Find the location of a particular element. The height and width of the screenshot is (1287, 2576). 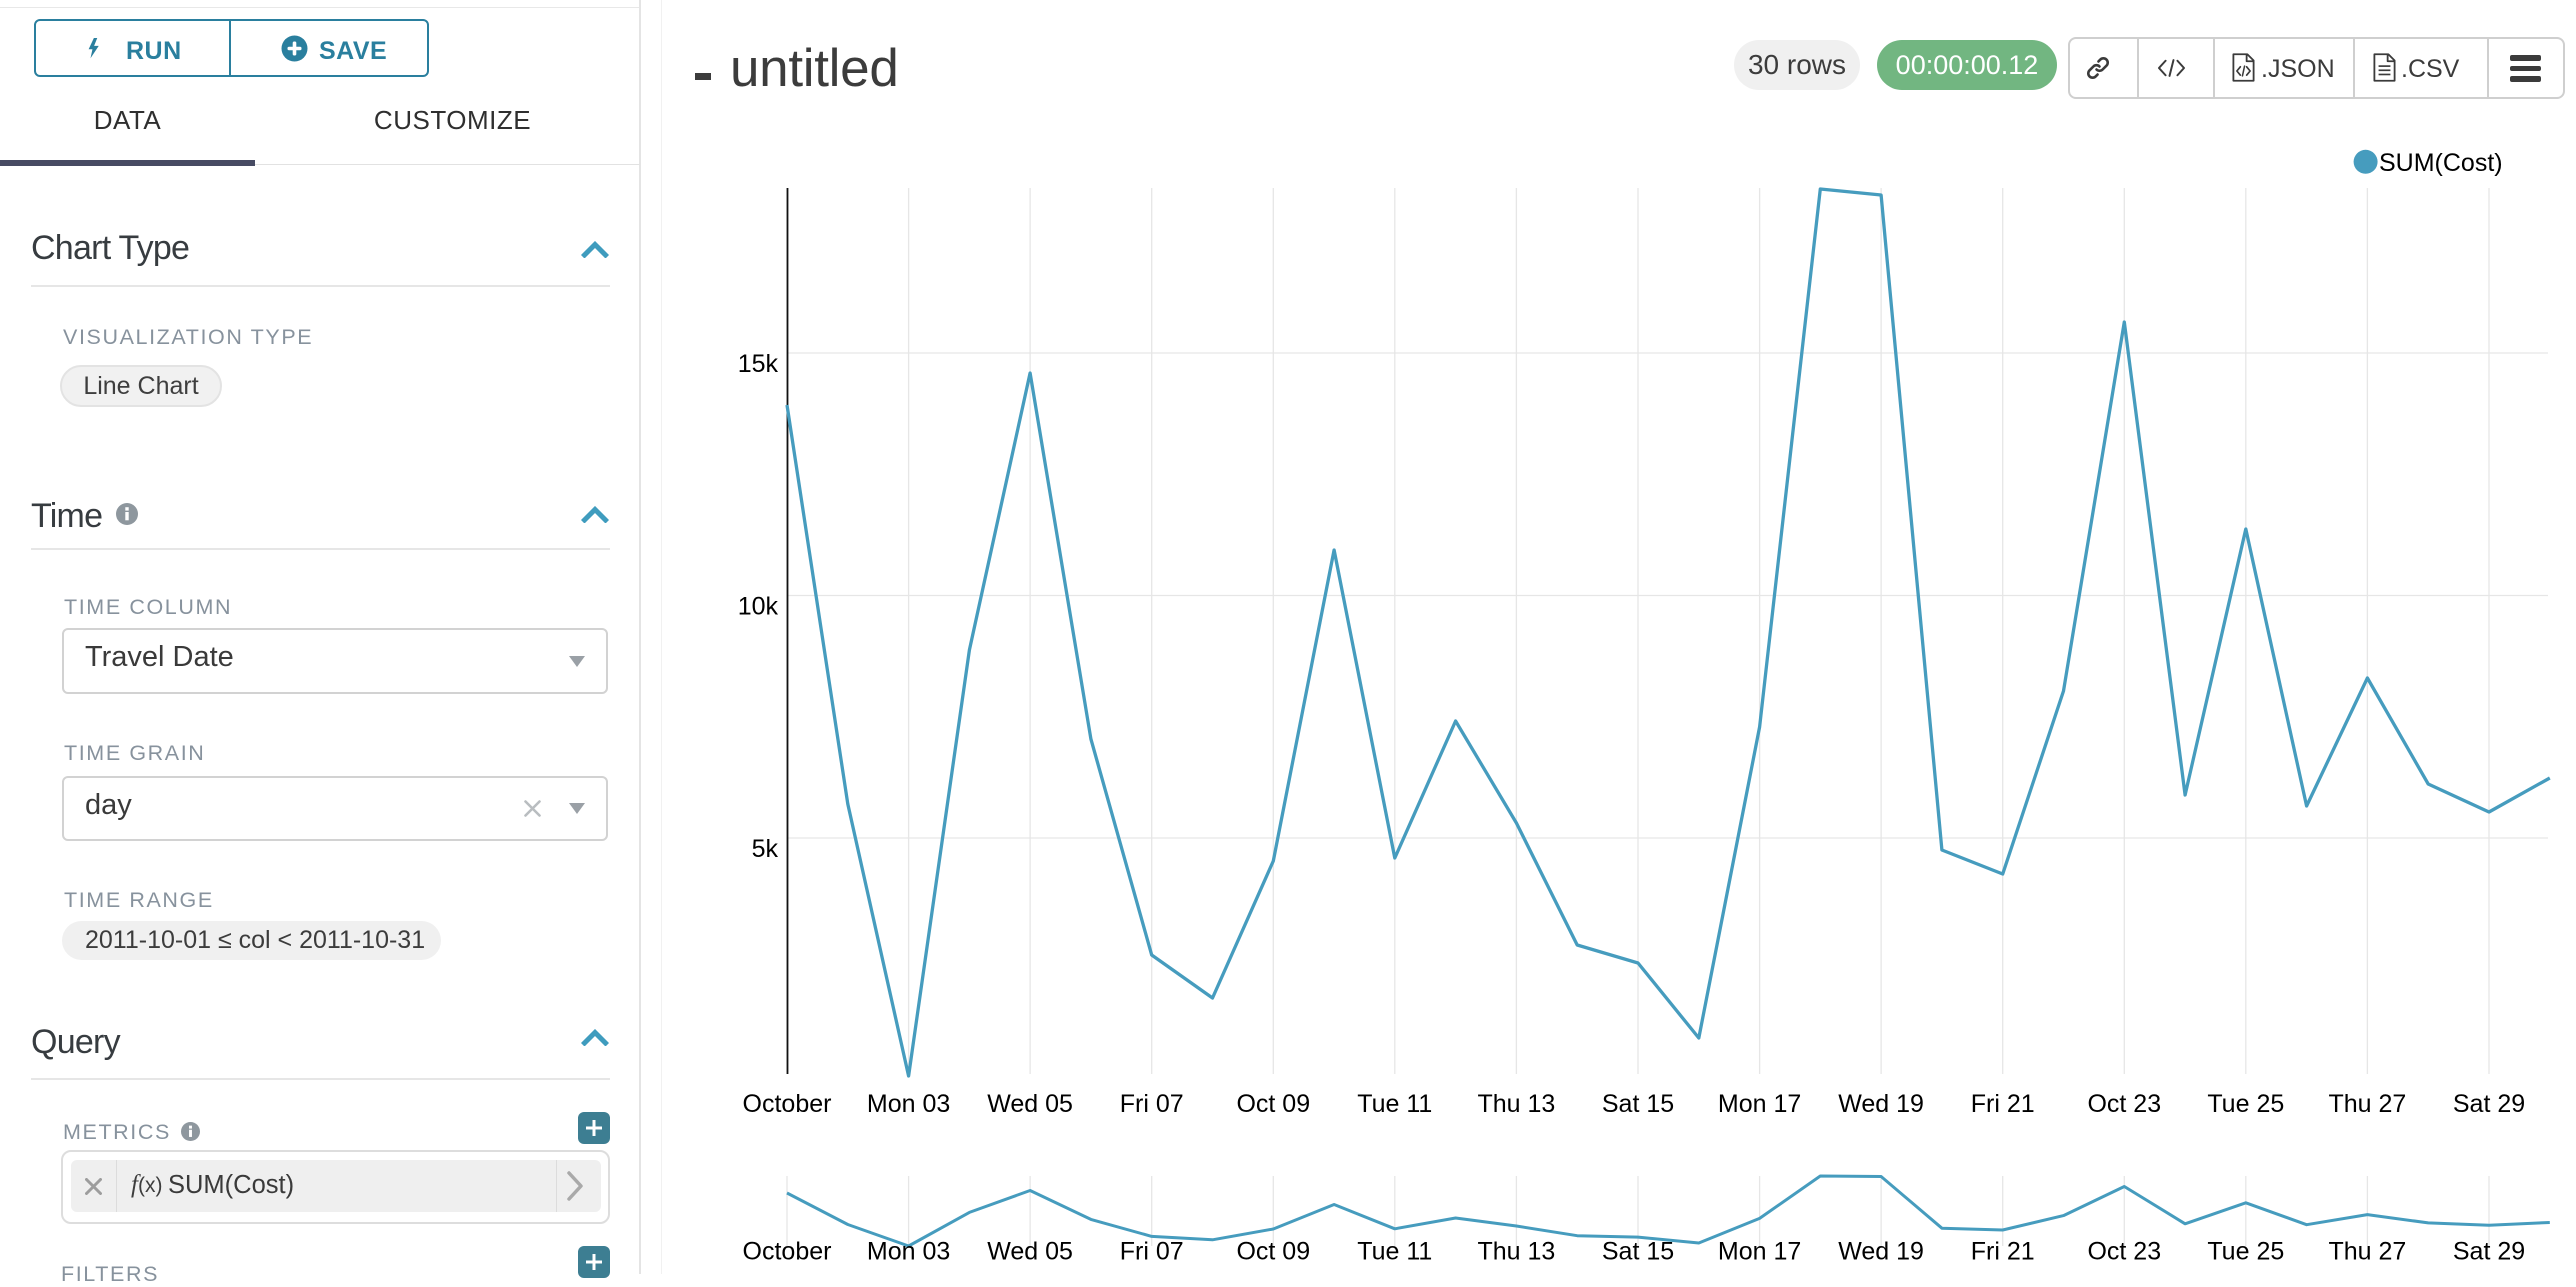

svg-text: 15k is located at coordinates (758, 364).